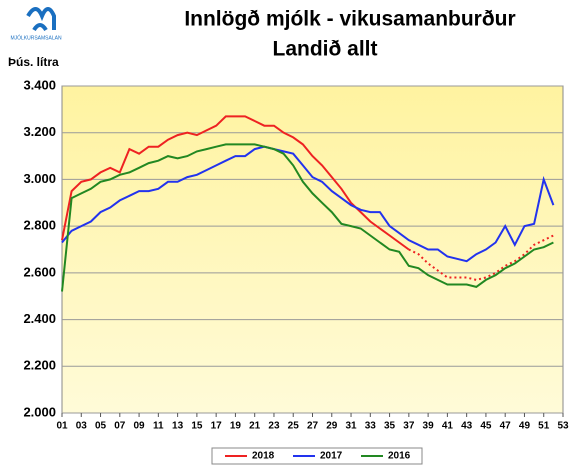 Image resolution: width=569 pixels, height=466 pixels. Describe the element at coordinates (39, 178) in the screenshot. I see `y-tick-label: 3.000` at that location.